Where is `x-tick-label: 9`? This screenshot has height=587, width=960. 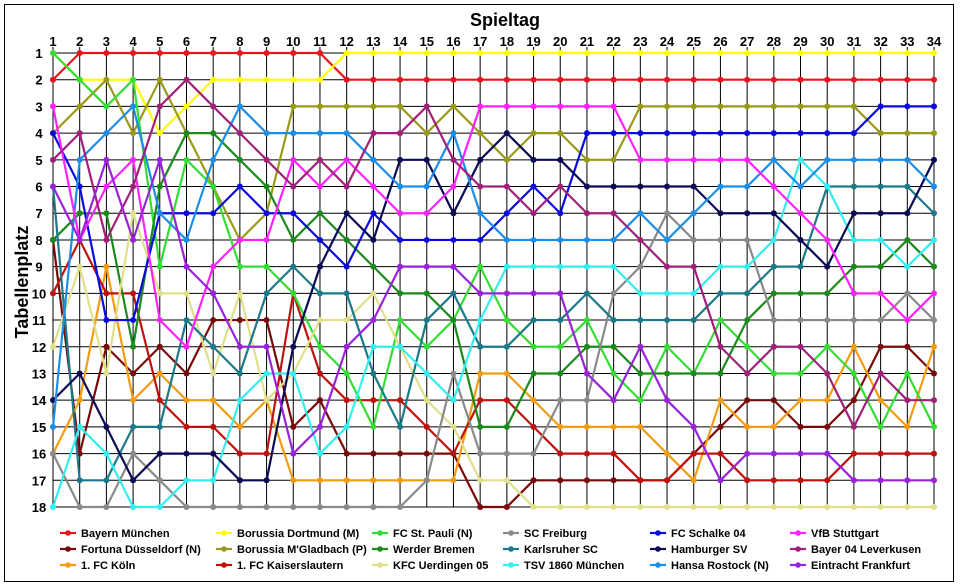 x-tick-label: 9 is located at coordinates (266, 41).